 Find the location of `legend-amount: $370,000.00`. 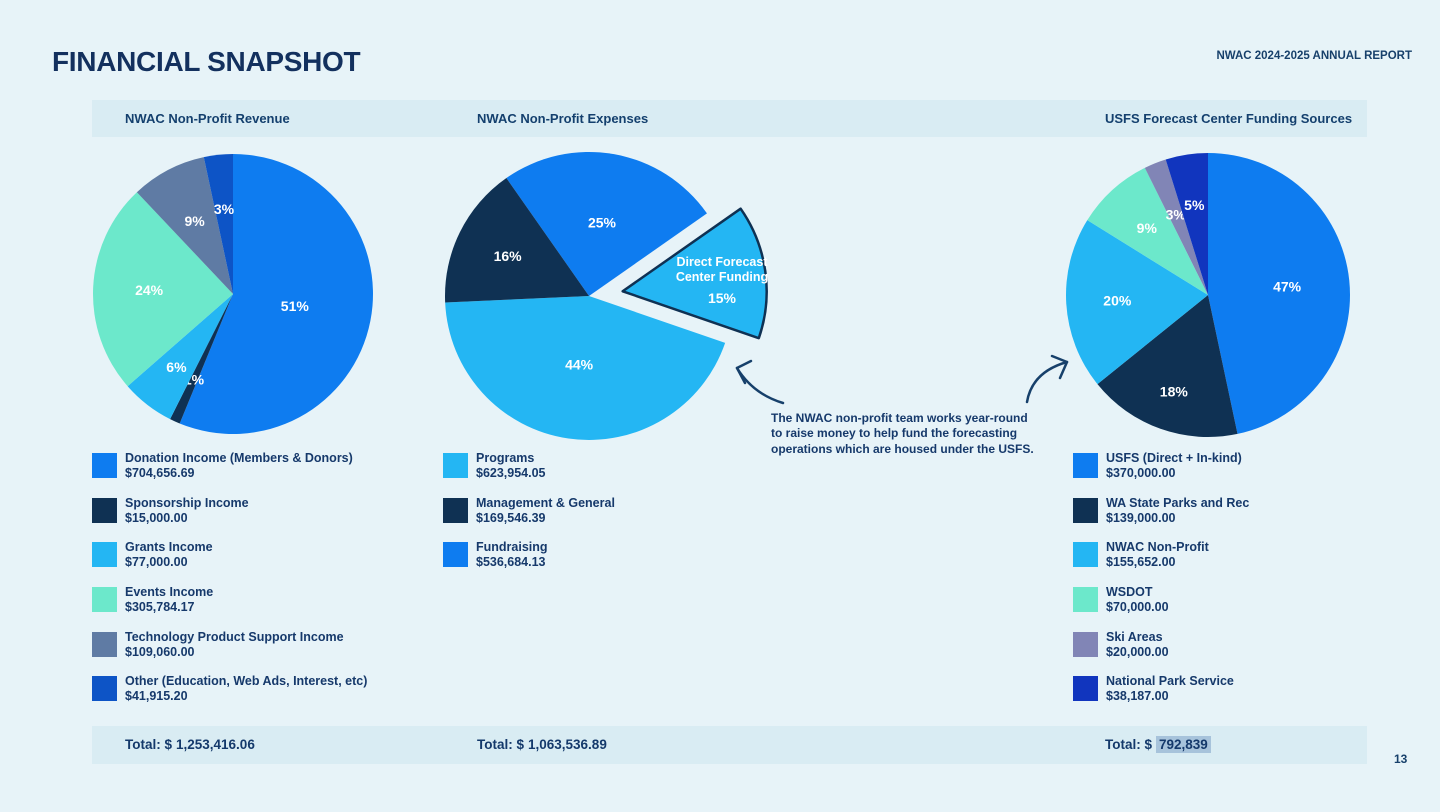

legend-amount: $370,000.00 is located at coordinates (1141, 473).